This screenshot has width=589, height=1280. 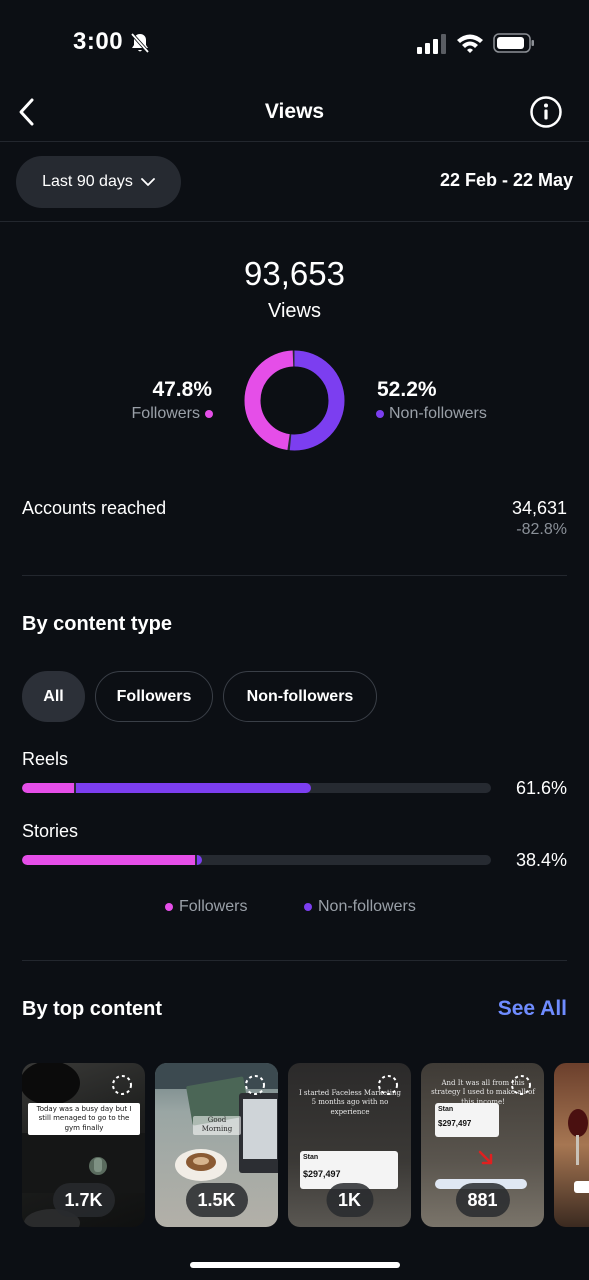 I want to click on reels-followers-fill, so click(x=48, y=788).